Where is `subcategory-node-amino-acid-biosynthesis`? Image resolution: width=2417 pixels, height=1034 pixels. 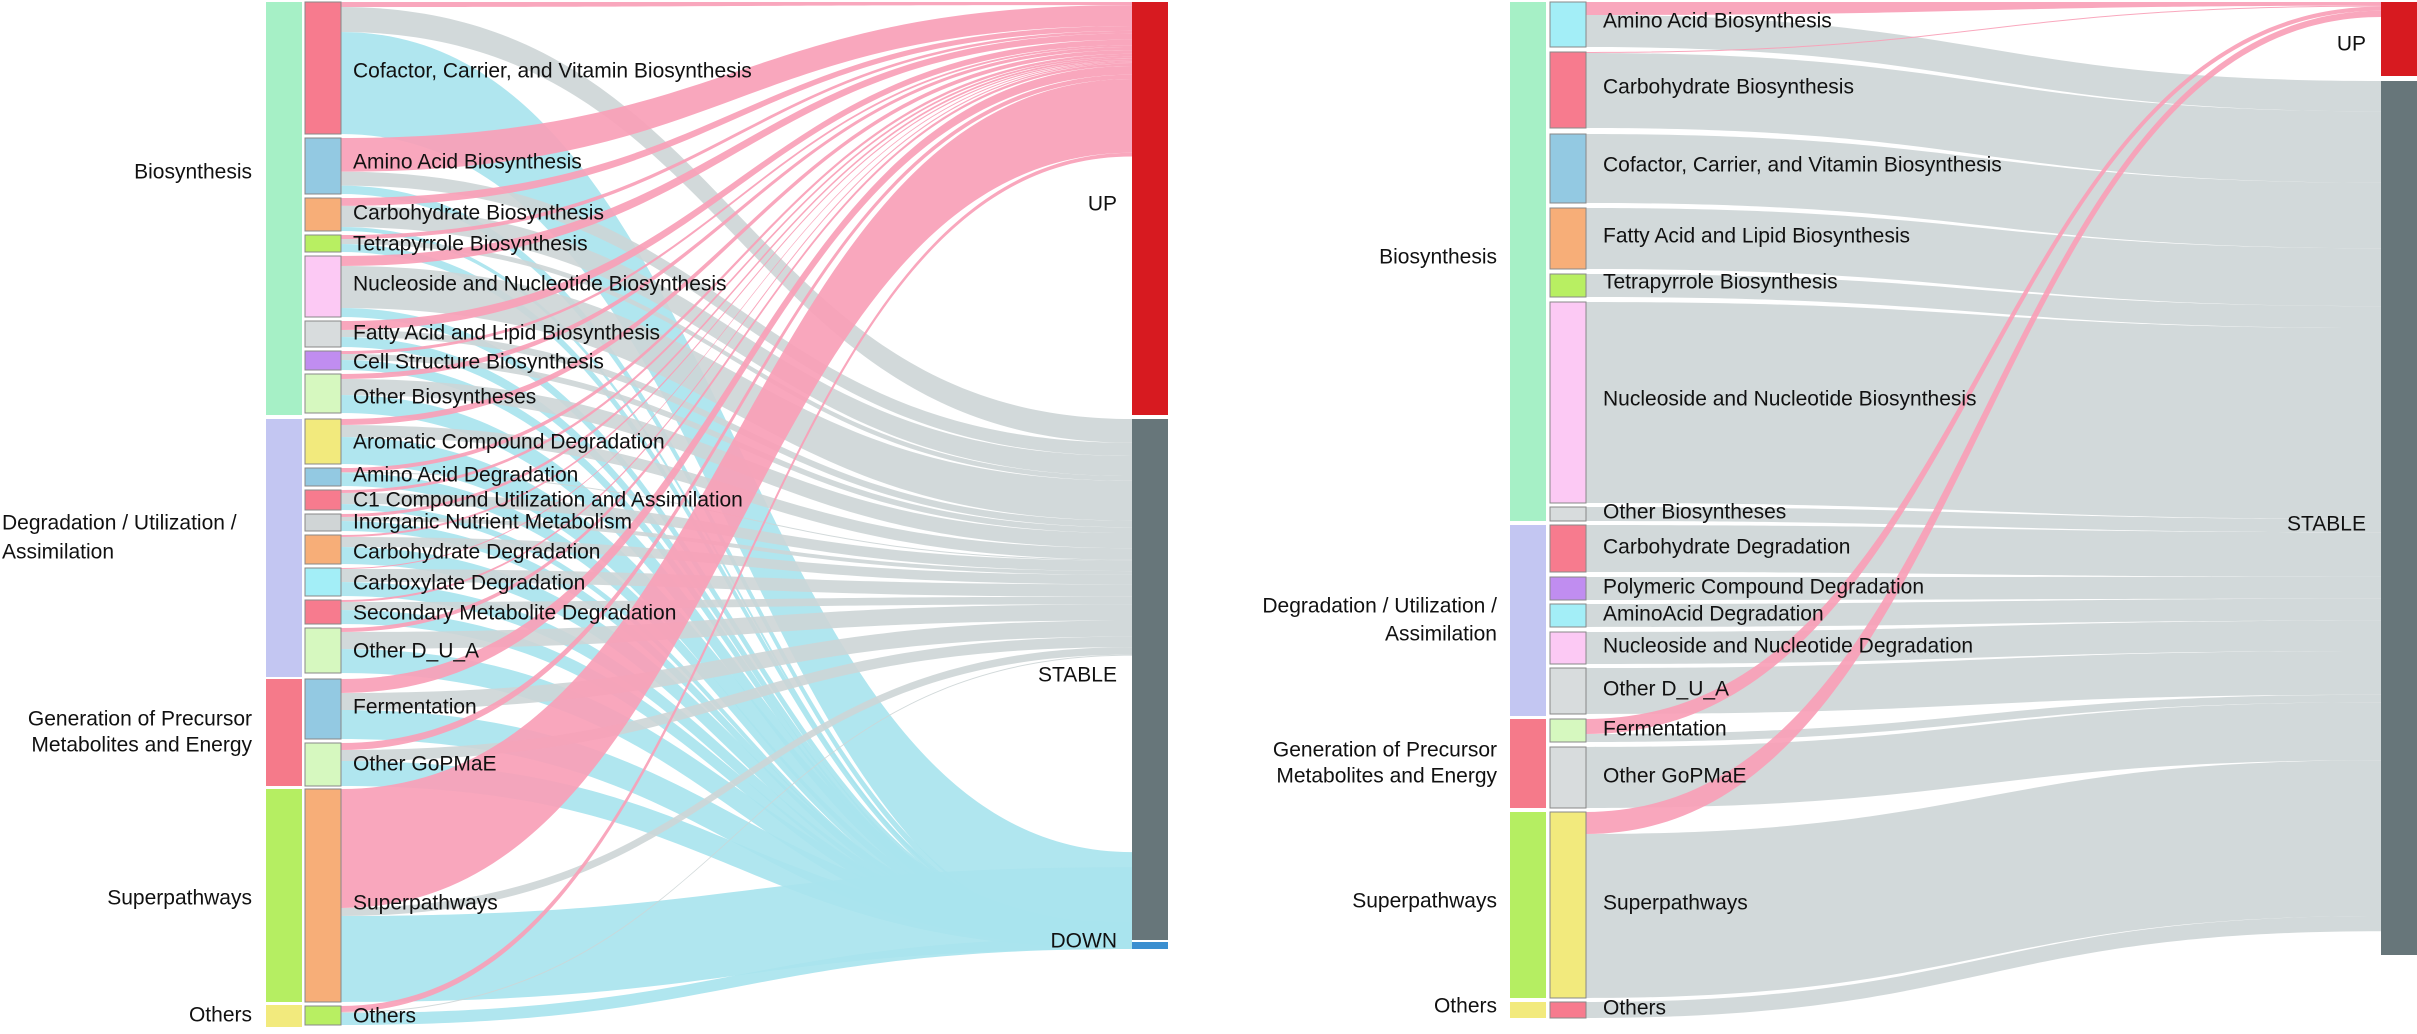 subcategory-node-amino-acid-biosynthesis is located at coordinates (323, 166).